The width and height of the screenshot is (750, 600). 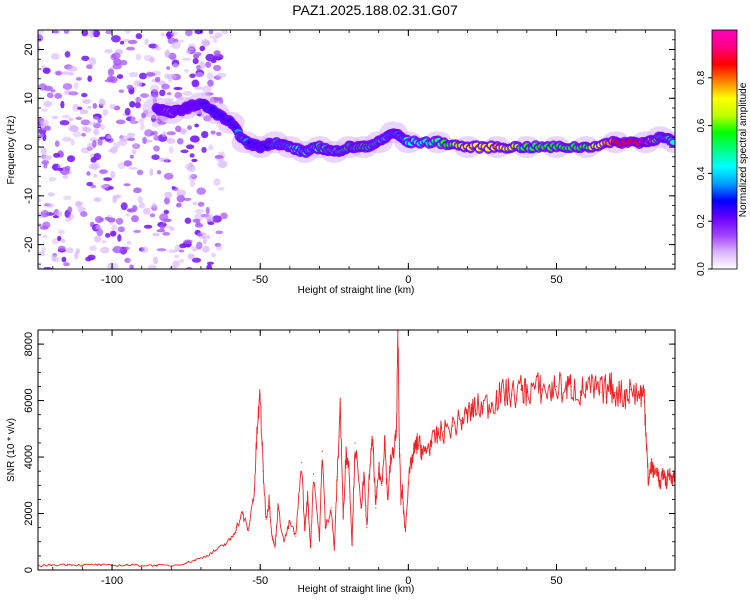 I want to click on snr-x-tick-label: -50, so click(x=260, y=581).